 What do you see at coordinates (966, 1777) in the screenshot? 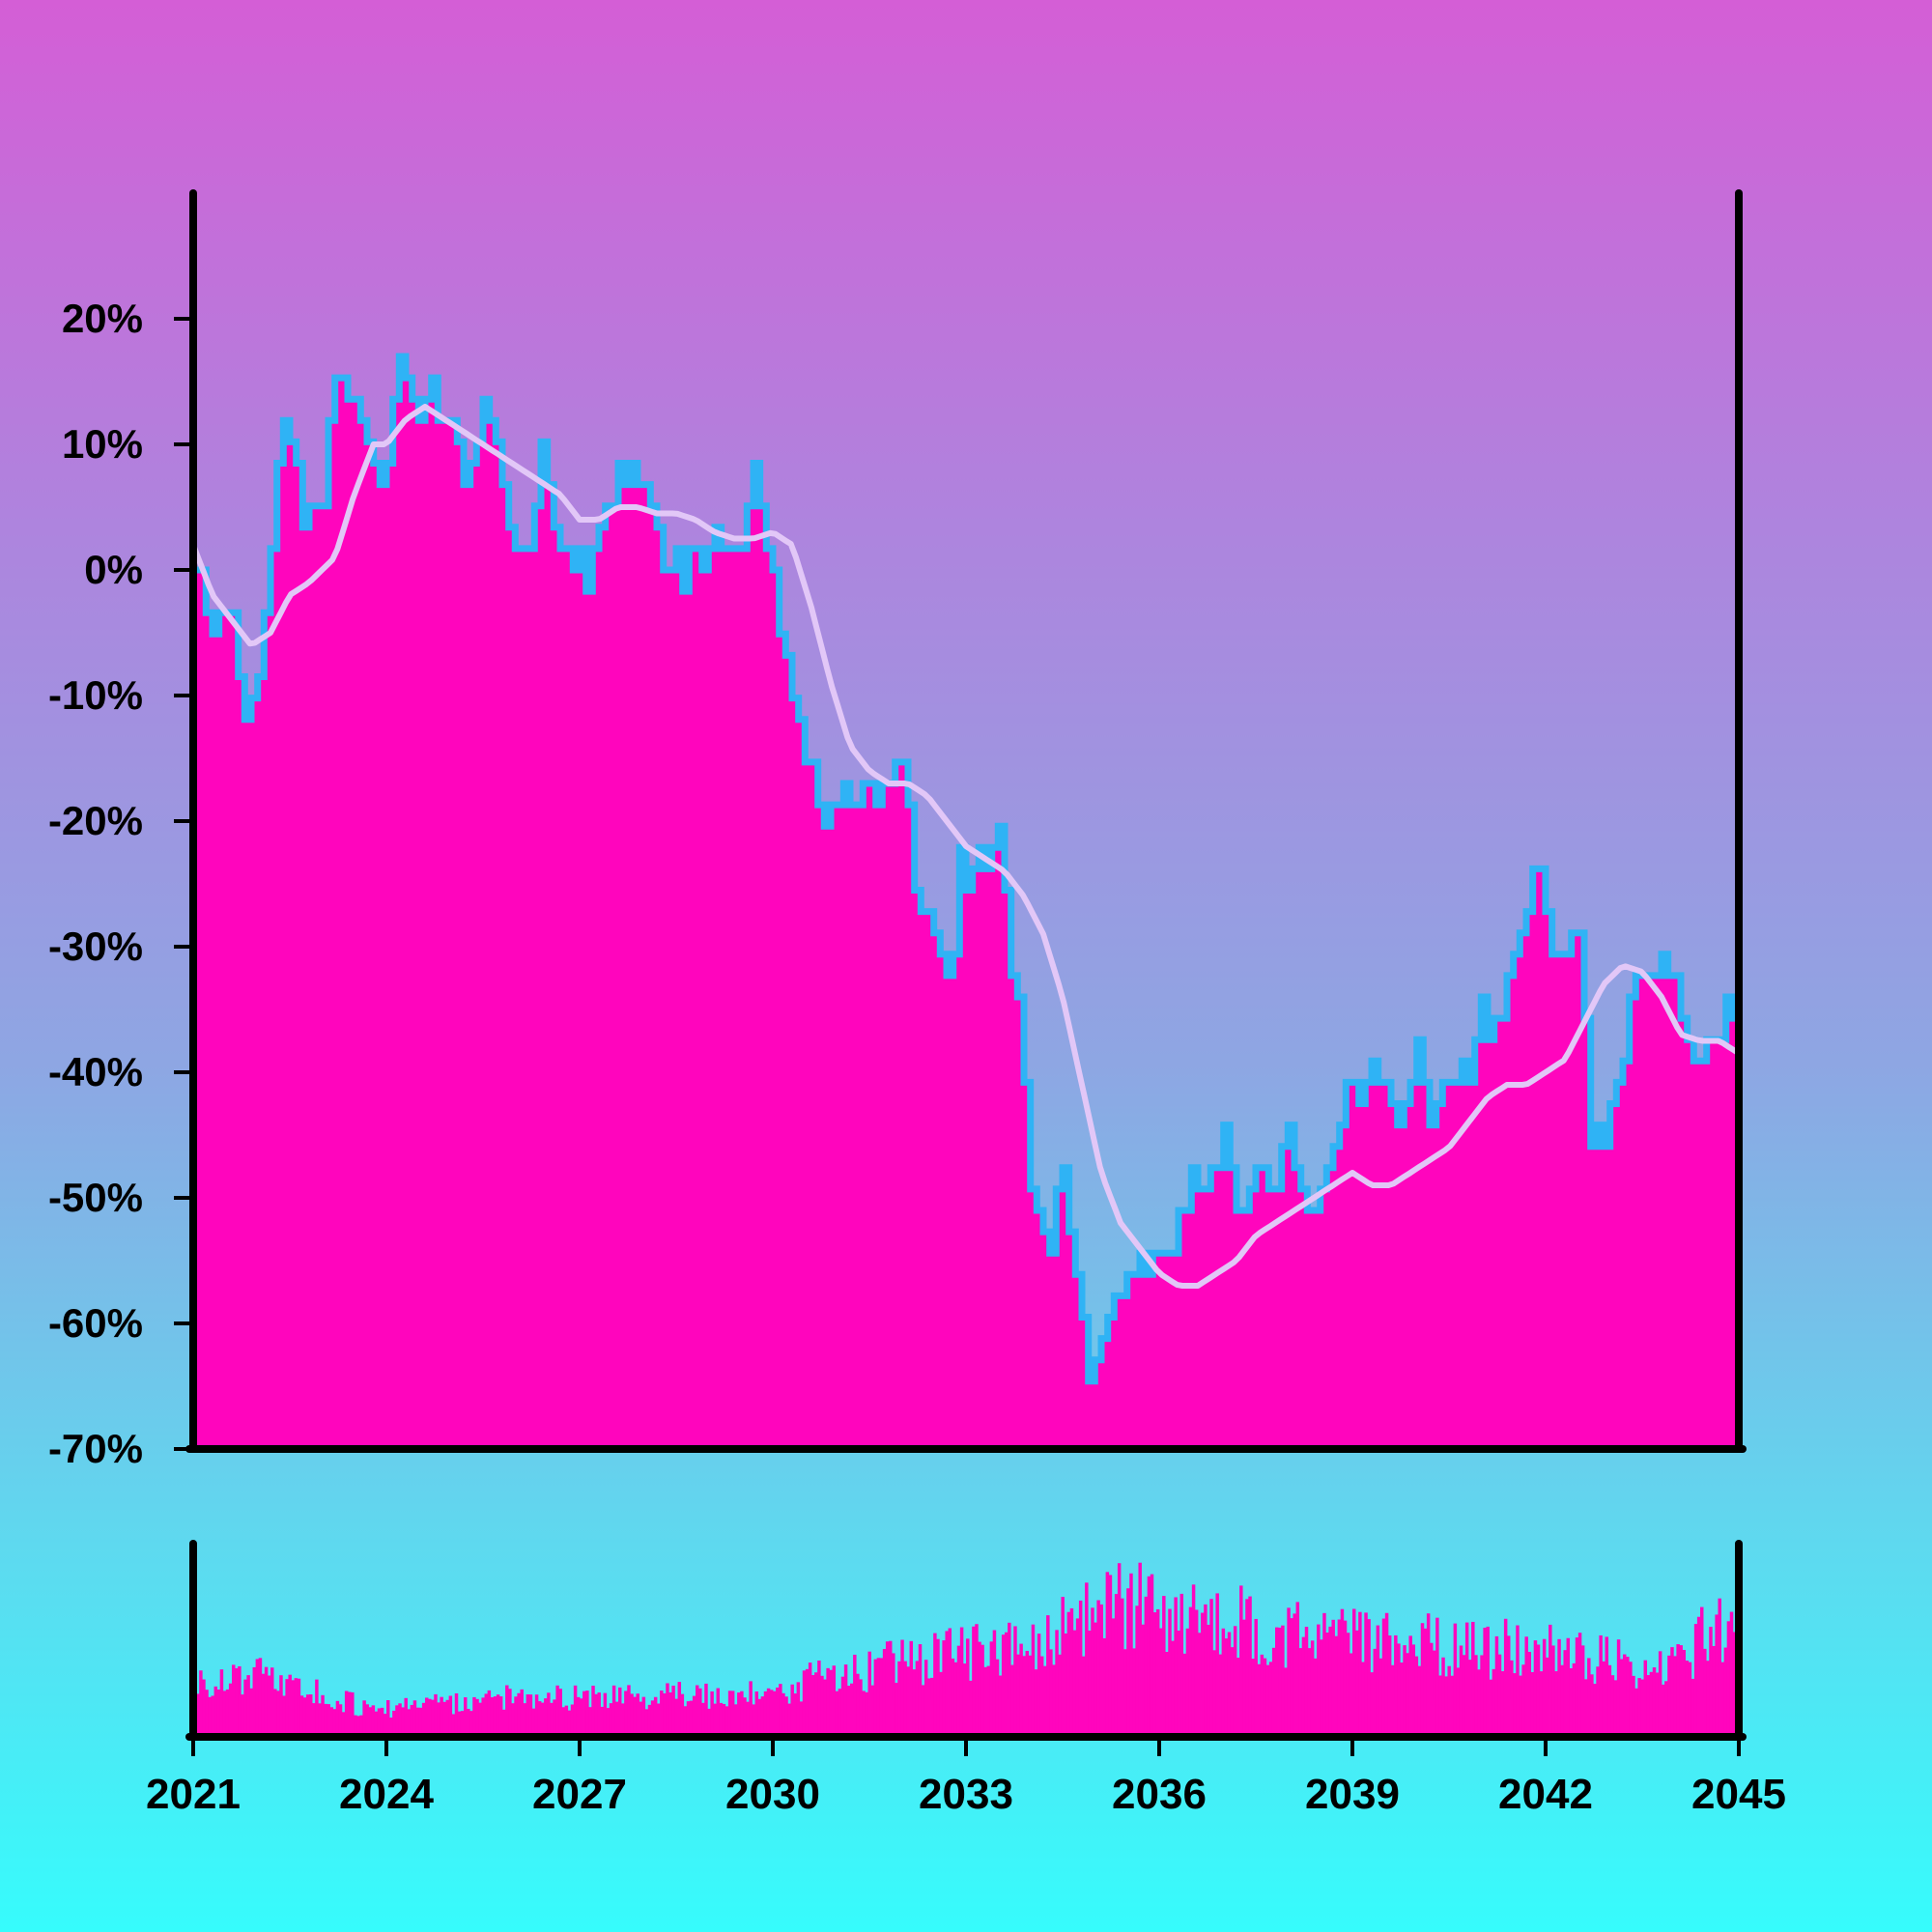
I see `x-axis-ticks: 2021 2024 2027 2030 2033 2036 2039 2042 2045` at bounding box center [966, 1777].